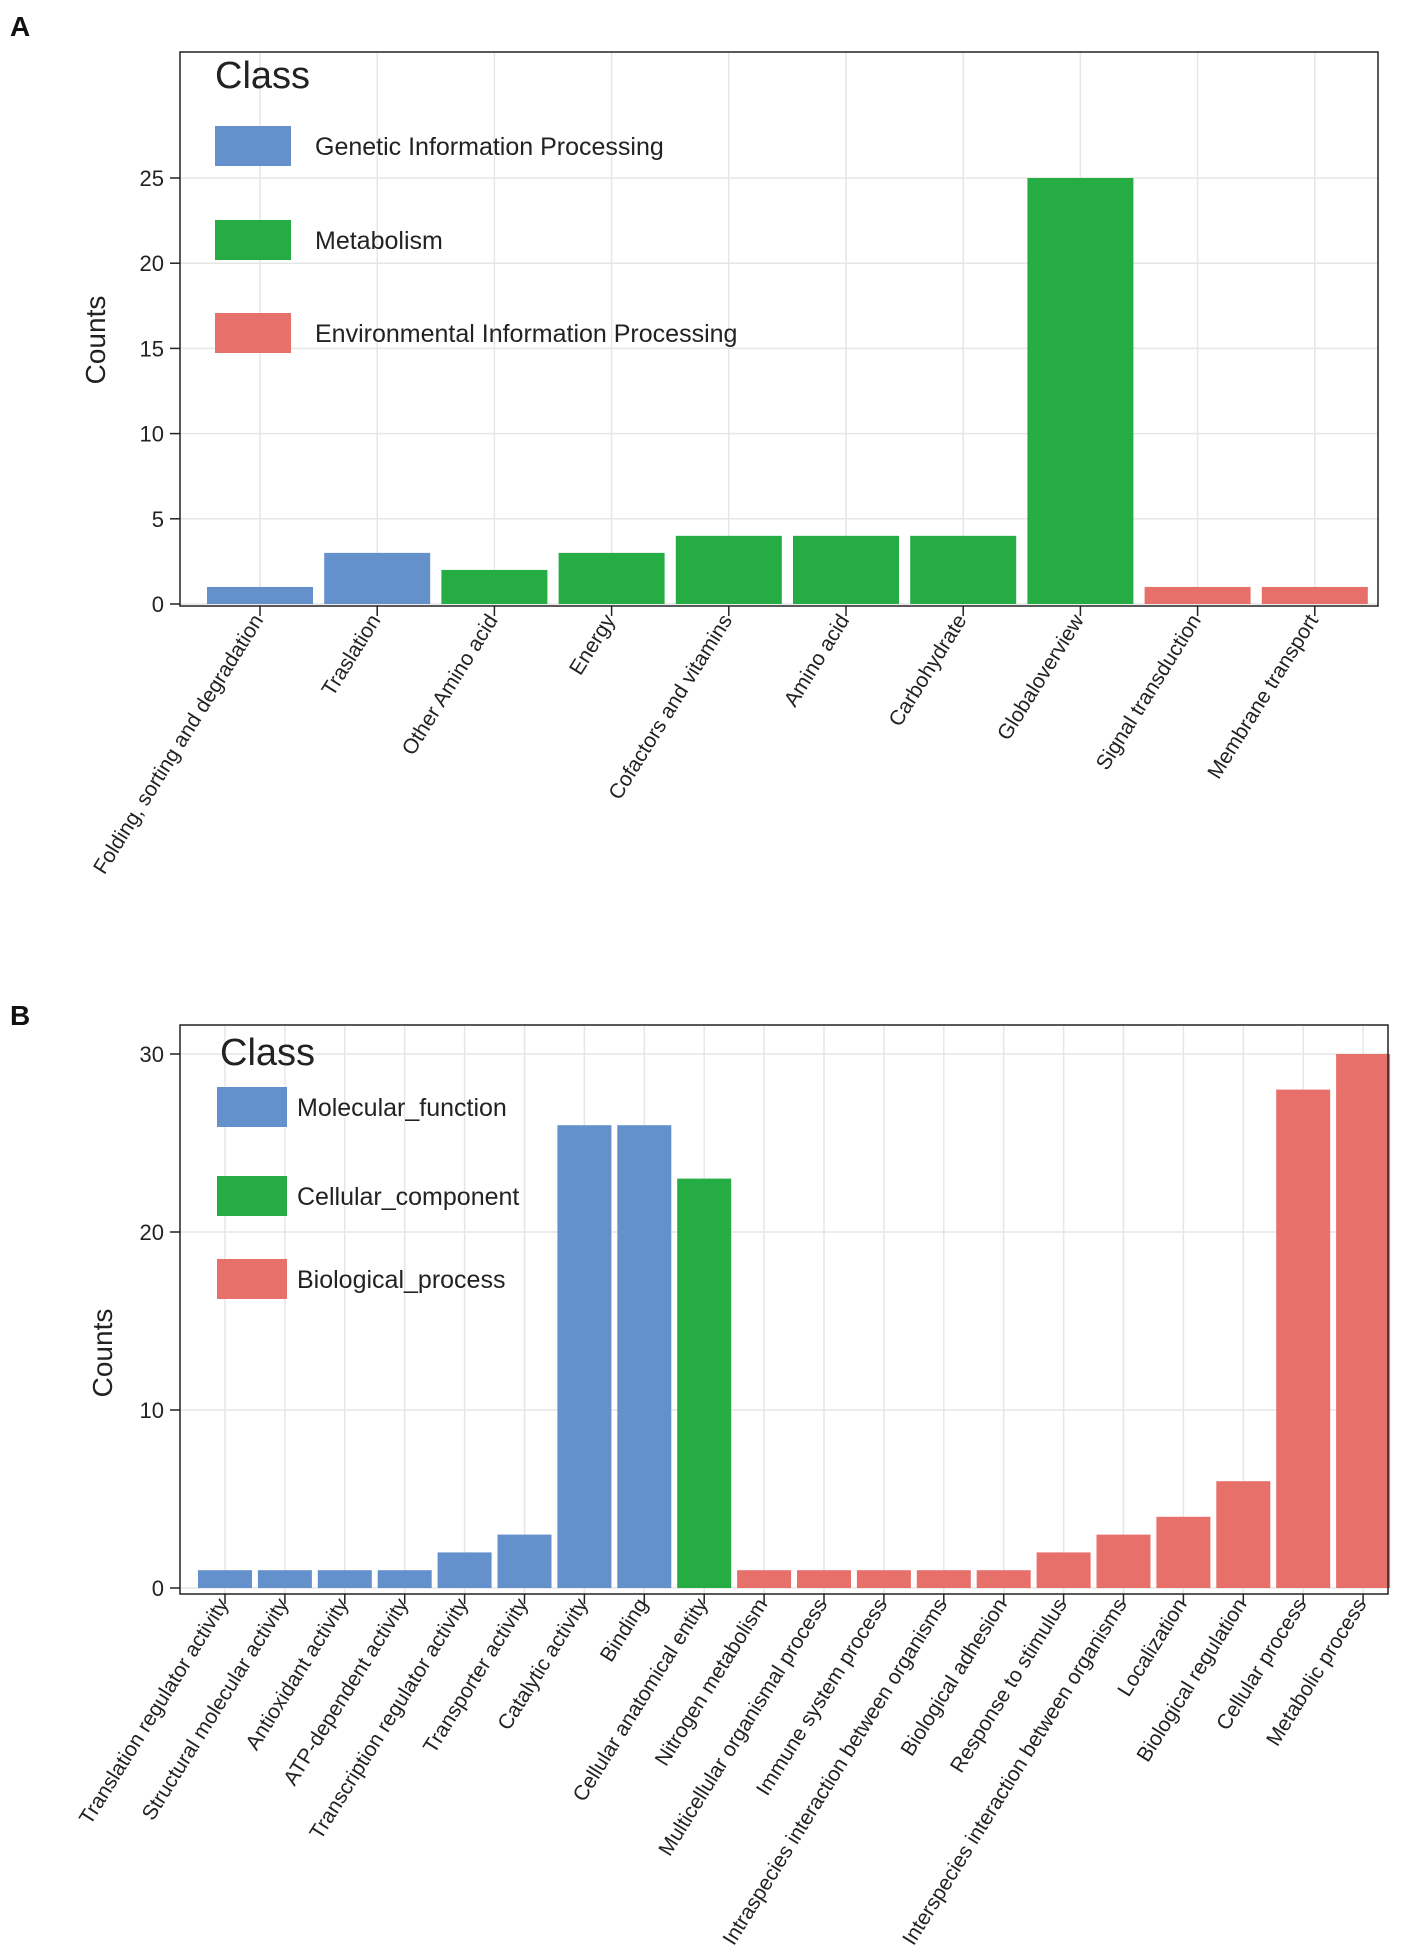 This screenshot has height=1954, width=1421. What do you see at coordinates (158, 519) in the screenshot?
I see `y-tick-label: 5` at bounding box center [158, 519].